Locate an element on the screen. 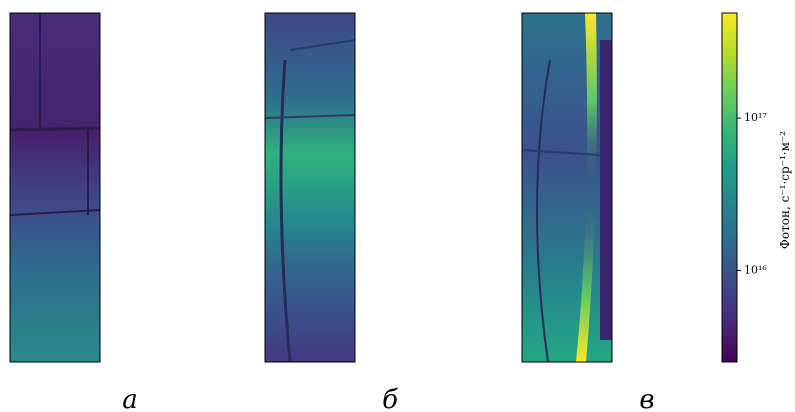 This screenshot has width=795, height=412. panel-label: а is located at coordinates (130, 398).